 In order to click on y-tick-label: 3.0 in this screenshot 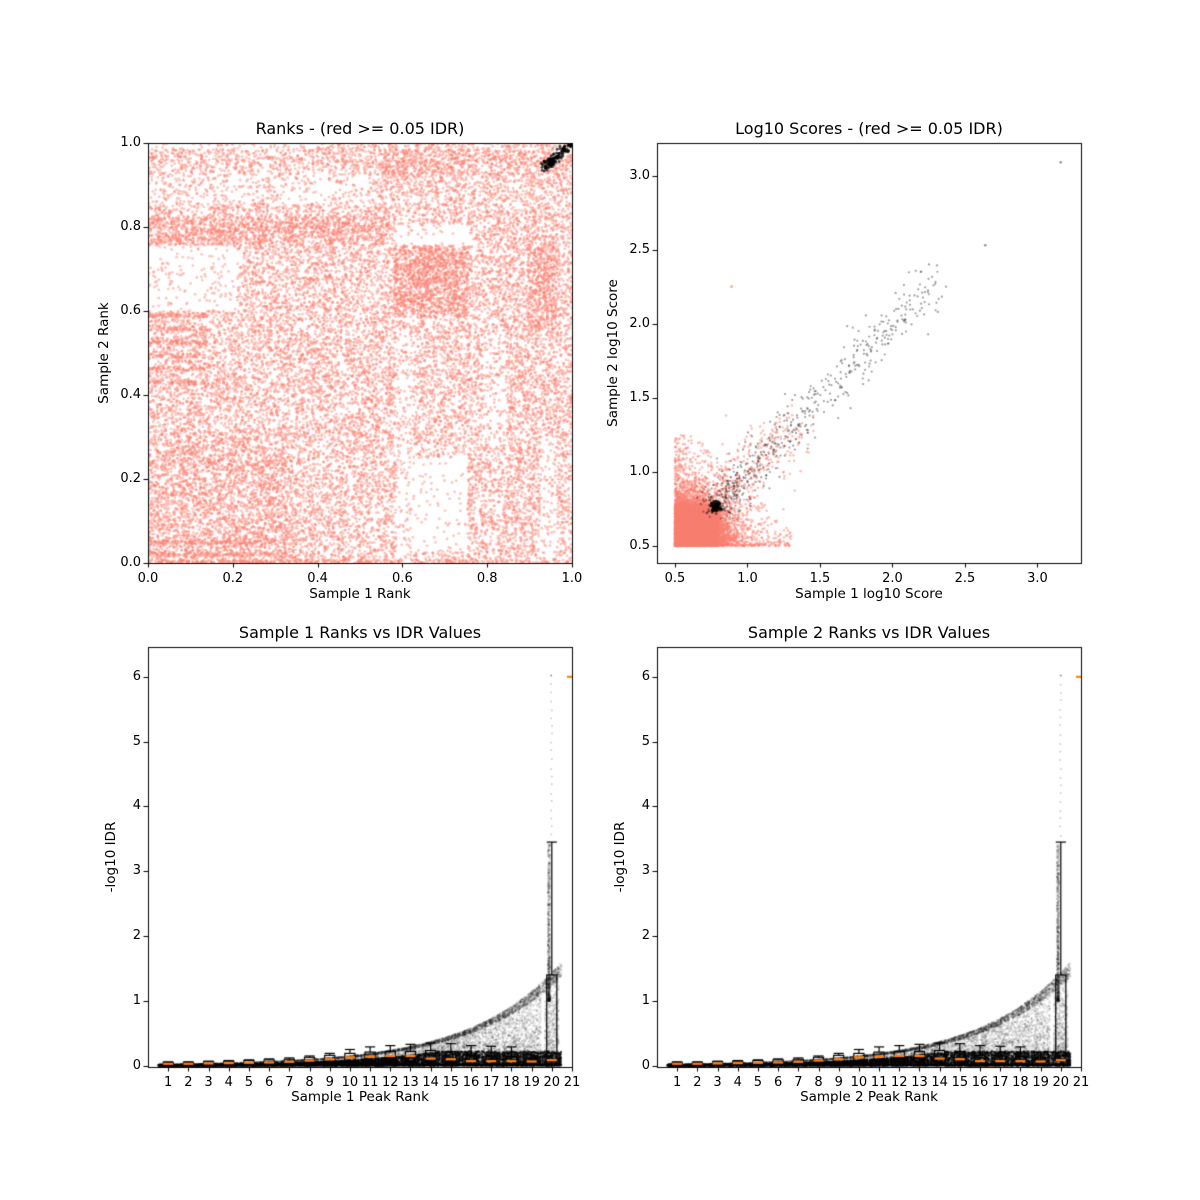, I will do `click(639, 175)`.